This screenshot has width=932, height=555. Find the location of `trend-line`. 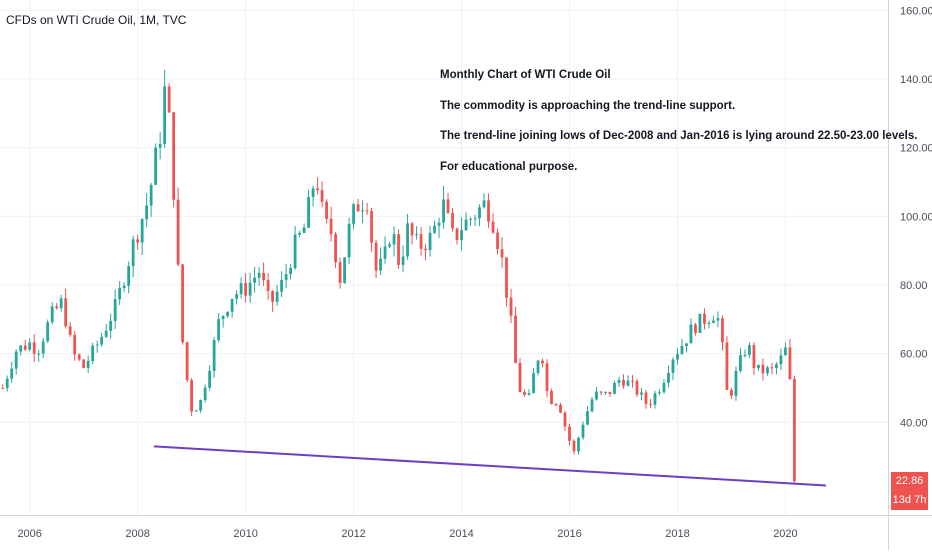

trend-line is located at coordinates (489, 466).